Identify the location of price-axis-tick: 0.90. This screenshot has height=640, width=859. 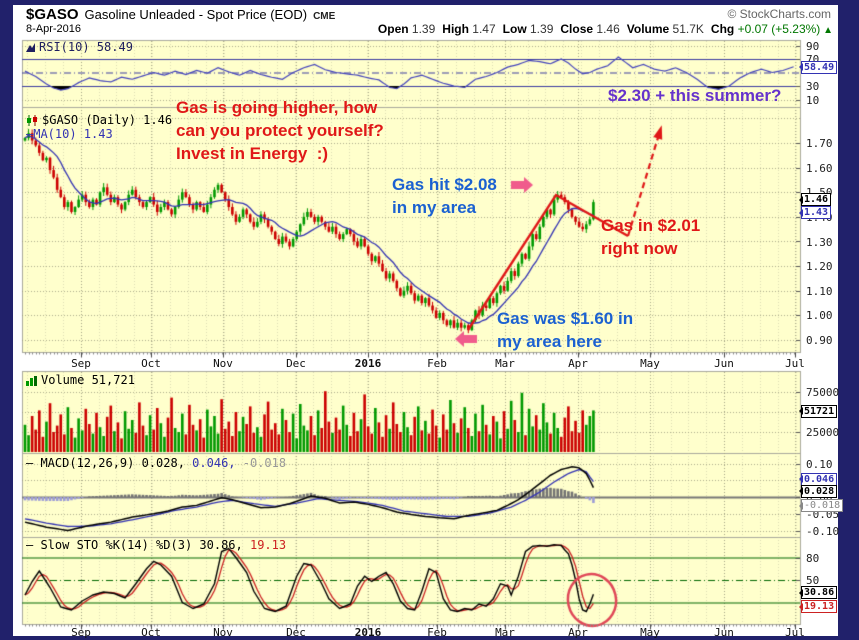
(819, 340).